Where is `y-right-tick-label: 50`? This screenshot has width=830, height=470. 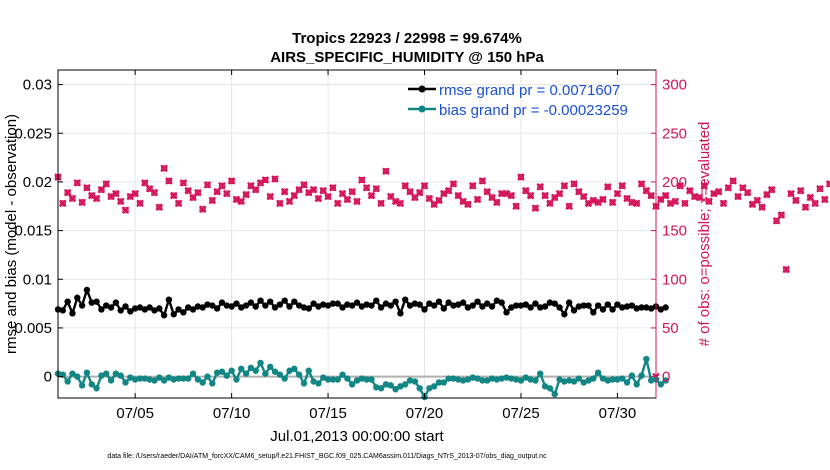
y-right-tick-label: 50 is located at coordinates (670, 328).